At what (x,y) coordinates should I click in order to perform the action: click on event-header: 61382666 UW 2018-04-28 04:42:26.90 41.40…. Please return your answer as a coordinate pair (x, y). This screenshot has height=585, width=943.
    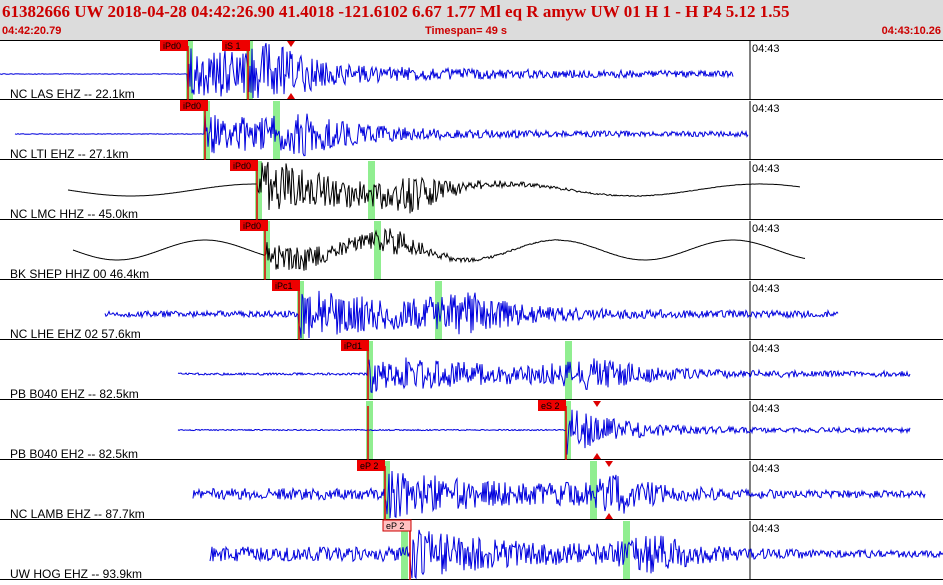
    Looking at the image, I should click on (471, 20).